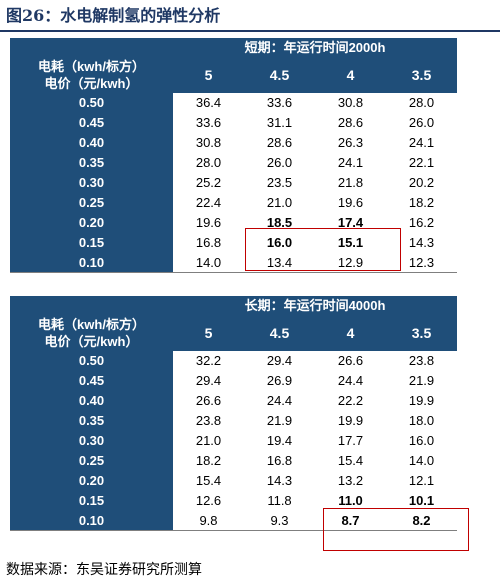 The width and height of the screenshot is (500, 586). What do you see at coordinates (250, 31) in the screenshot?
I see `title-divider` at bounding box center [250, 31].